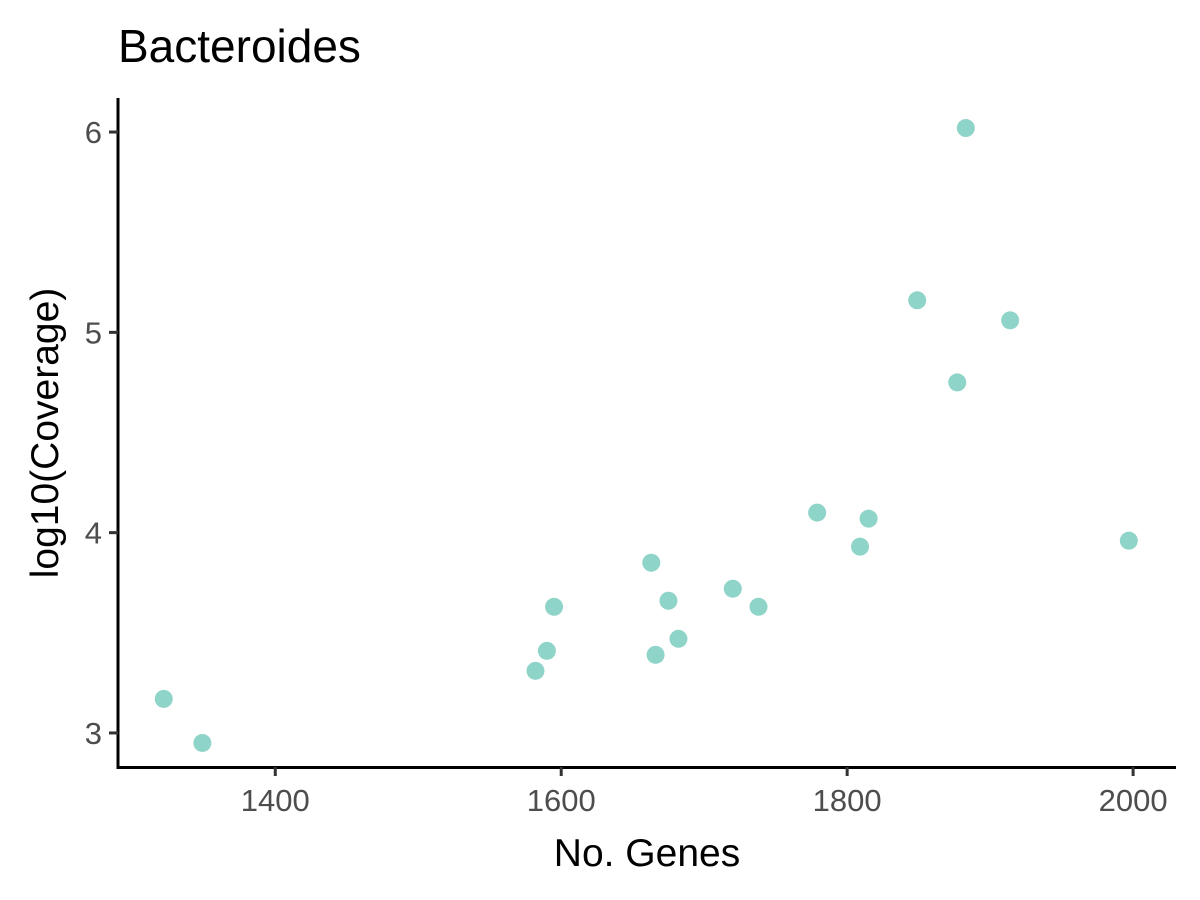 The image size is (1200, 900). I want to click on x-axis-ticks: 1400 1600 1800 2000, so click(704, 792).